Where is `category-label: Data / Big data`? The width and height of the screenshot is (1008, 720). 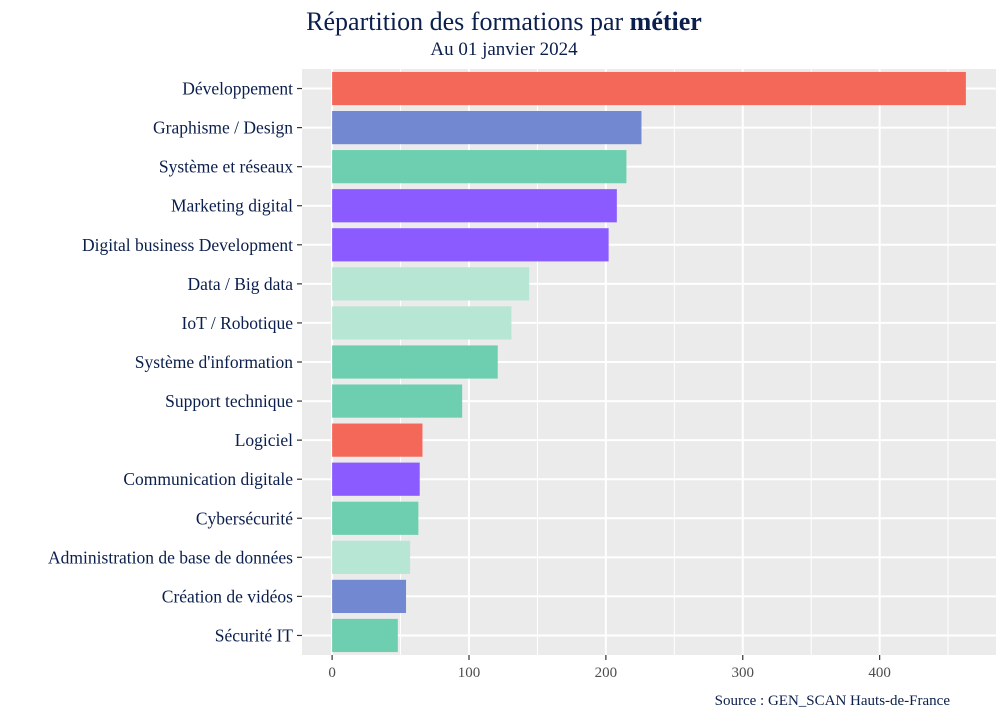 category-label: Data / Big data is located at coordinates (241, 284).